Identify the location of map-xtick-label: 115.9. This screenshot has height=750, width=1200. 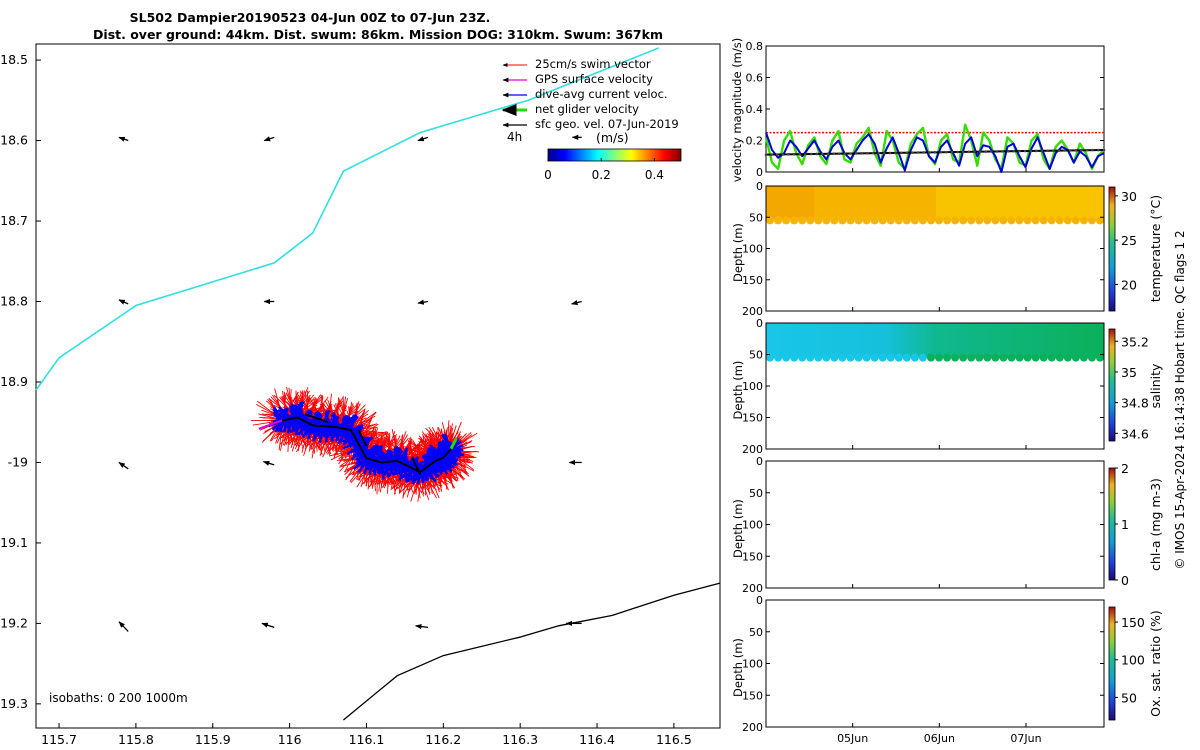
(213, 739).